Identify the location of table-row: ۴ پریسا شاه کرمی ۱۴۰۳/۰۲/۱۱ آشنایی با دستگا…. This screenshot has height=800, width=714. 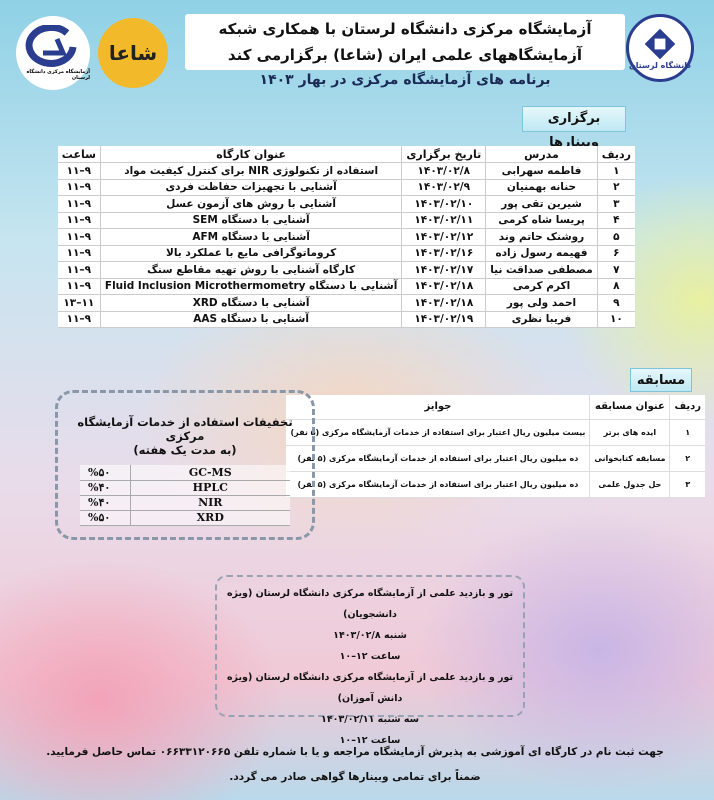
(346, 220).